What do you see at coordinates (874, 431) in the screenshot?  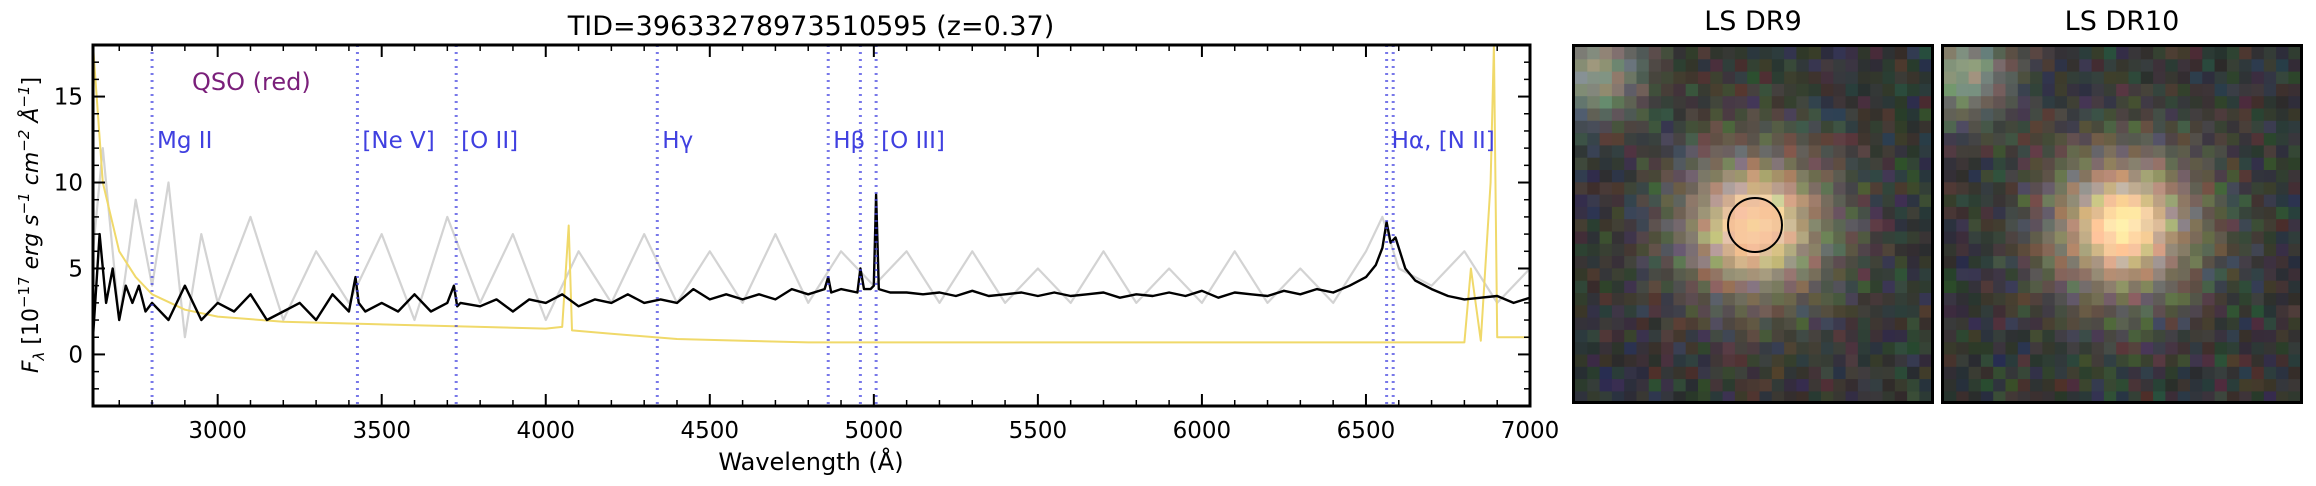 I see `x-tick-label: 5000` at bounding box center [874, 431].